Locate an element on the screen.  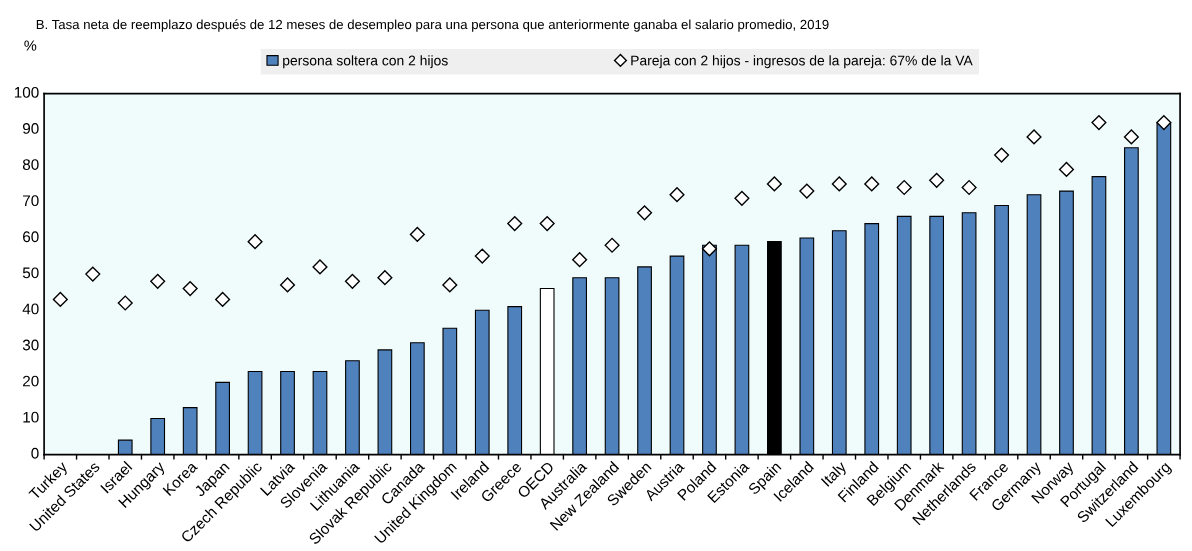
y-tick-label: 100 is located at coordinates (26, 92).